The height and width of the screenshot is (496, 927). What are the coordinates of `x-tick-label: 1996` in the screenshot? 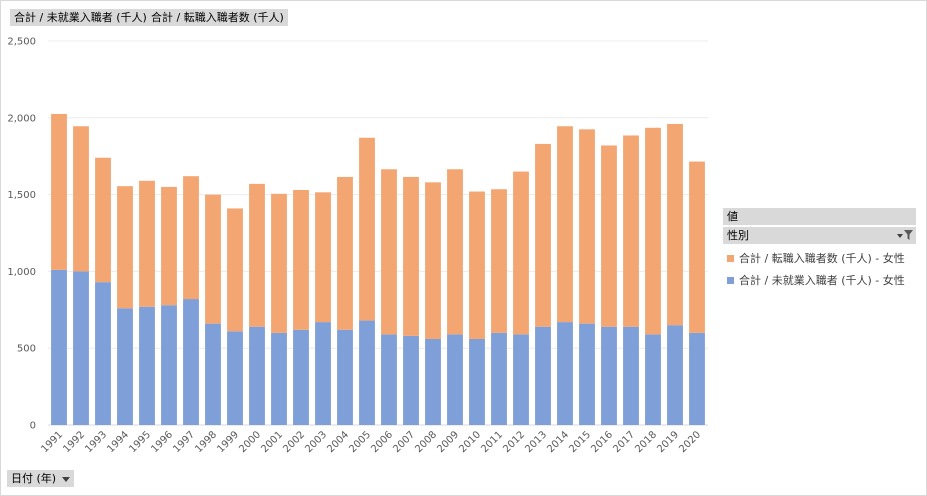 It's located at (162, 442).